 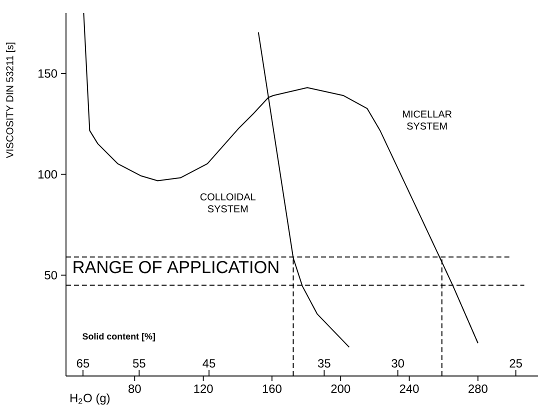 What do you see at coordinates (139, 363) in the screenshot?
I see `annotation: 55` at bounding box center [139, 363].